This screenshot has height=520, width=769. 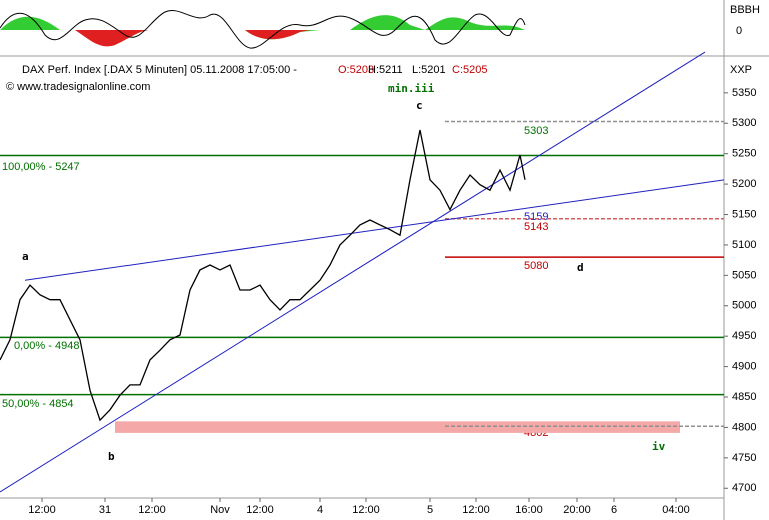 I want to click on target-label: 5159, so click(x=536, y=217).